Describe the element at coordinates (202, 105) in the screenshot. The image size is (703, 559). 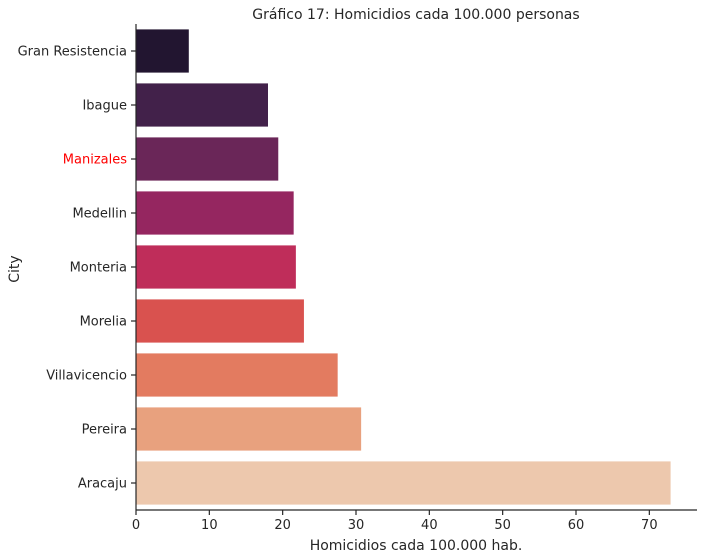
I see `bar-ibague` at that location.